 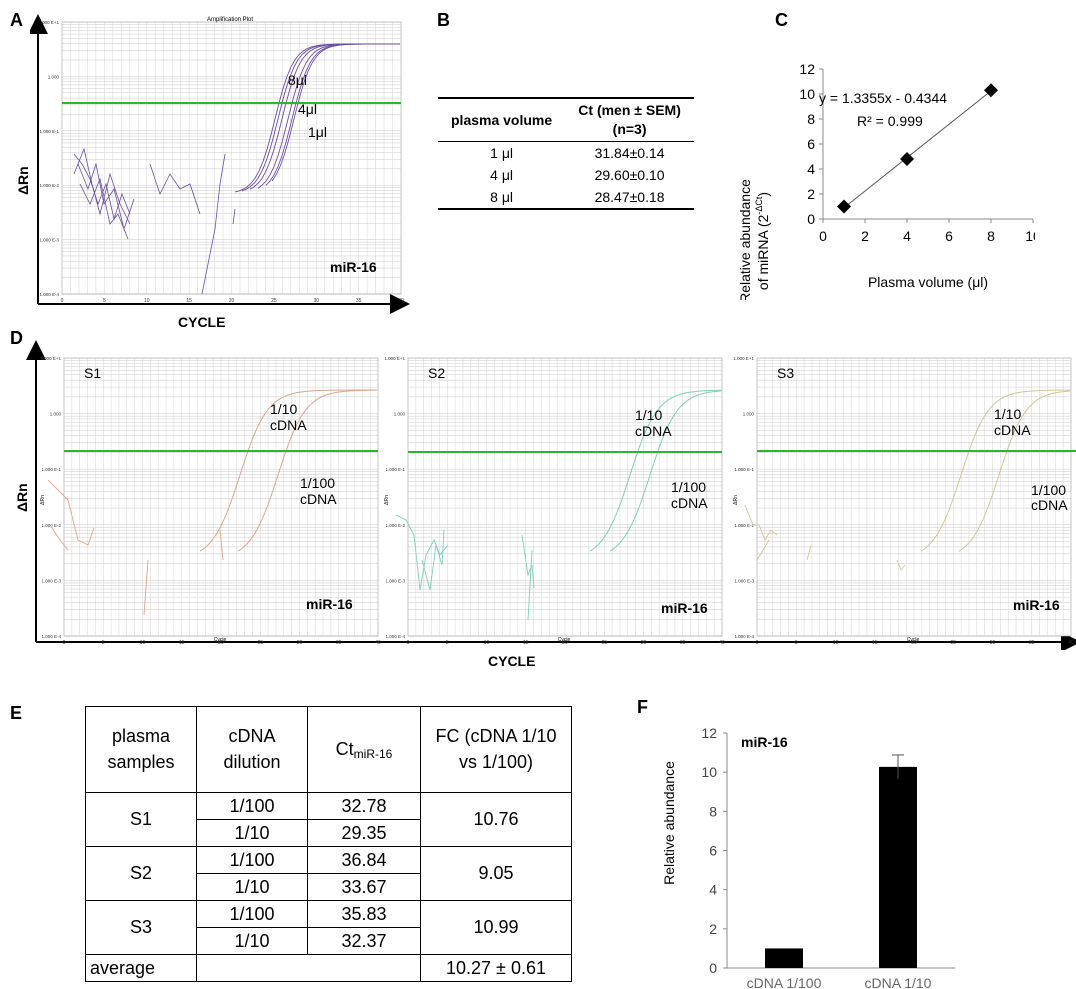 I want to click on subplot-curves, so click(x=212, y=502).